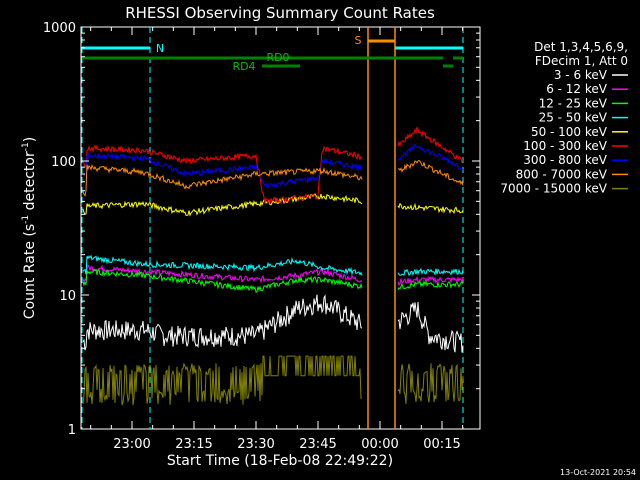  What do you see at coordinates (379, 444) in the screenshot?
I see `x-tick-label: 00:00` at bounding box center [379, 444].